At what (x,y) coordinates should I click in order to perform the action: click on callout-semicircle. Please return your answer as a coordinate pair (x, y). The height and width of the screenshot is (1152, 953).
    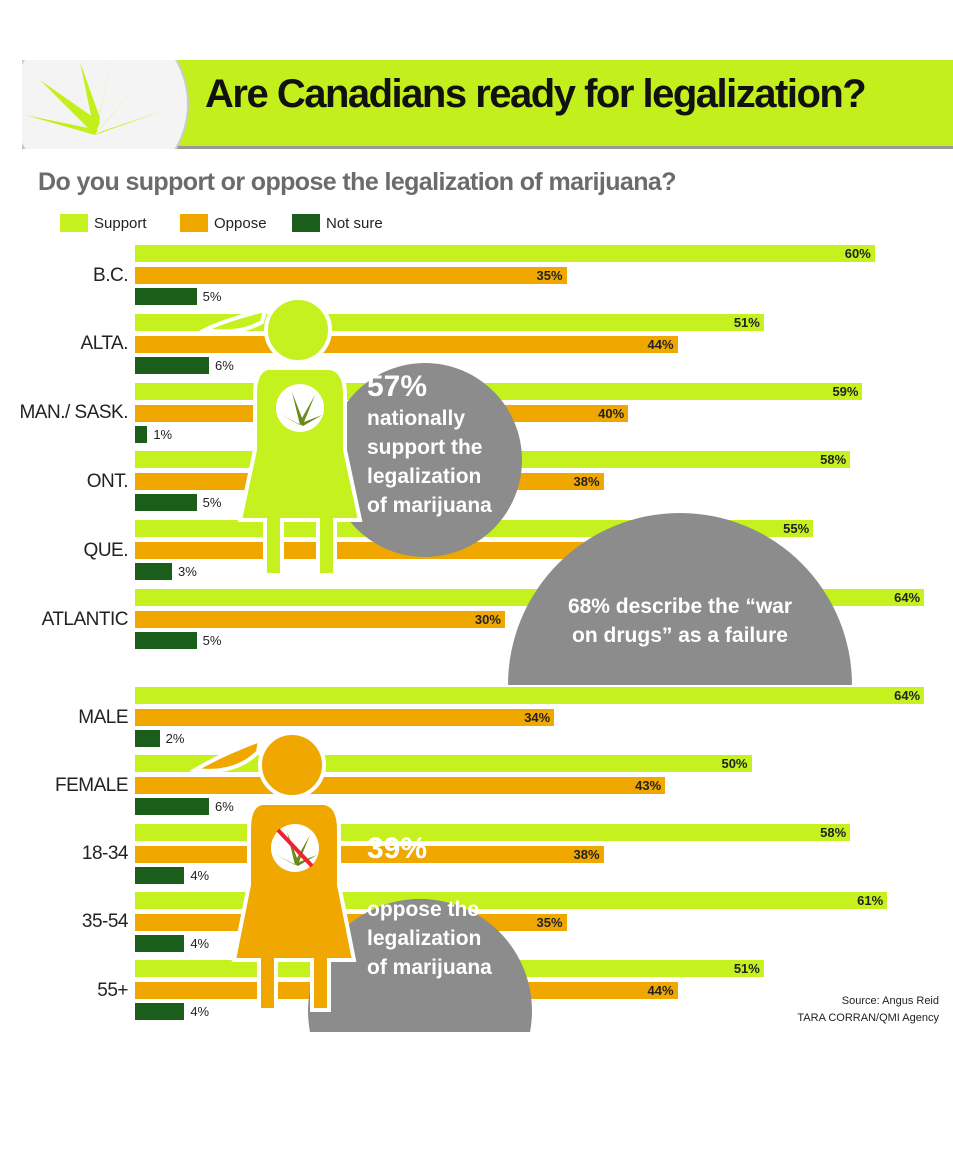
    Looking at the image, I should click on (680, 599).